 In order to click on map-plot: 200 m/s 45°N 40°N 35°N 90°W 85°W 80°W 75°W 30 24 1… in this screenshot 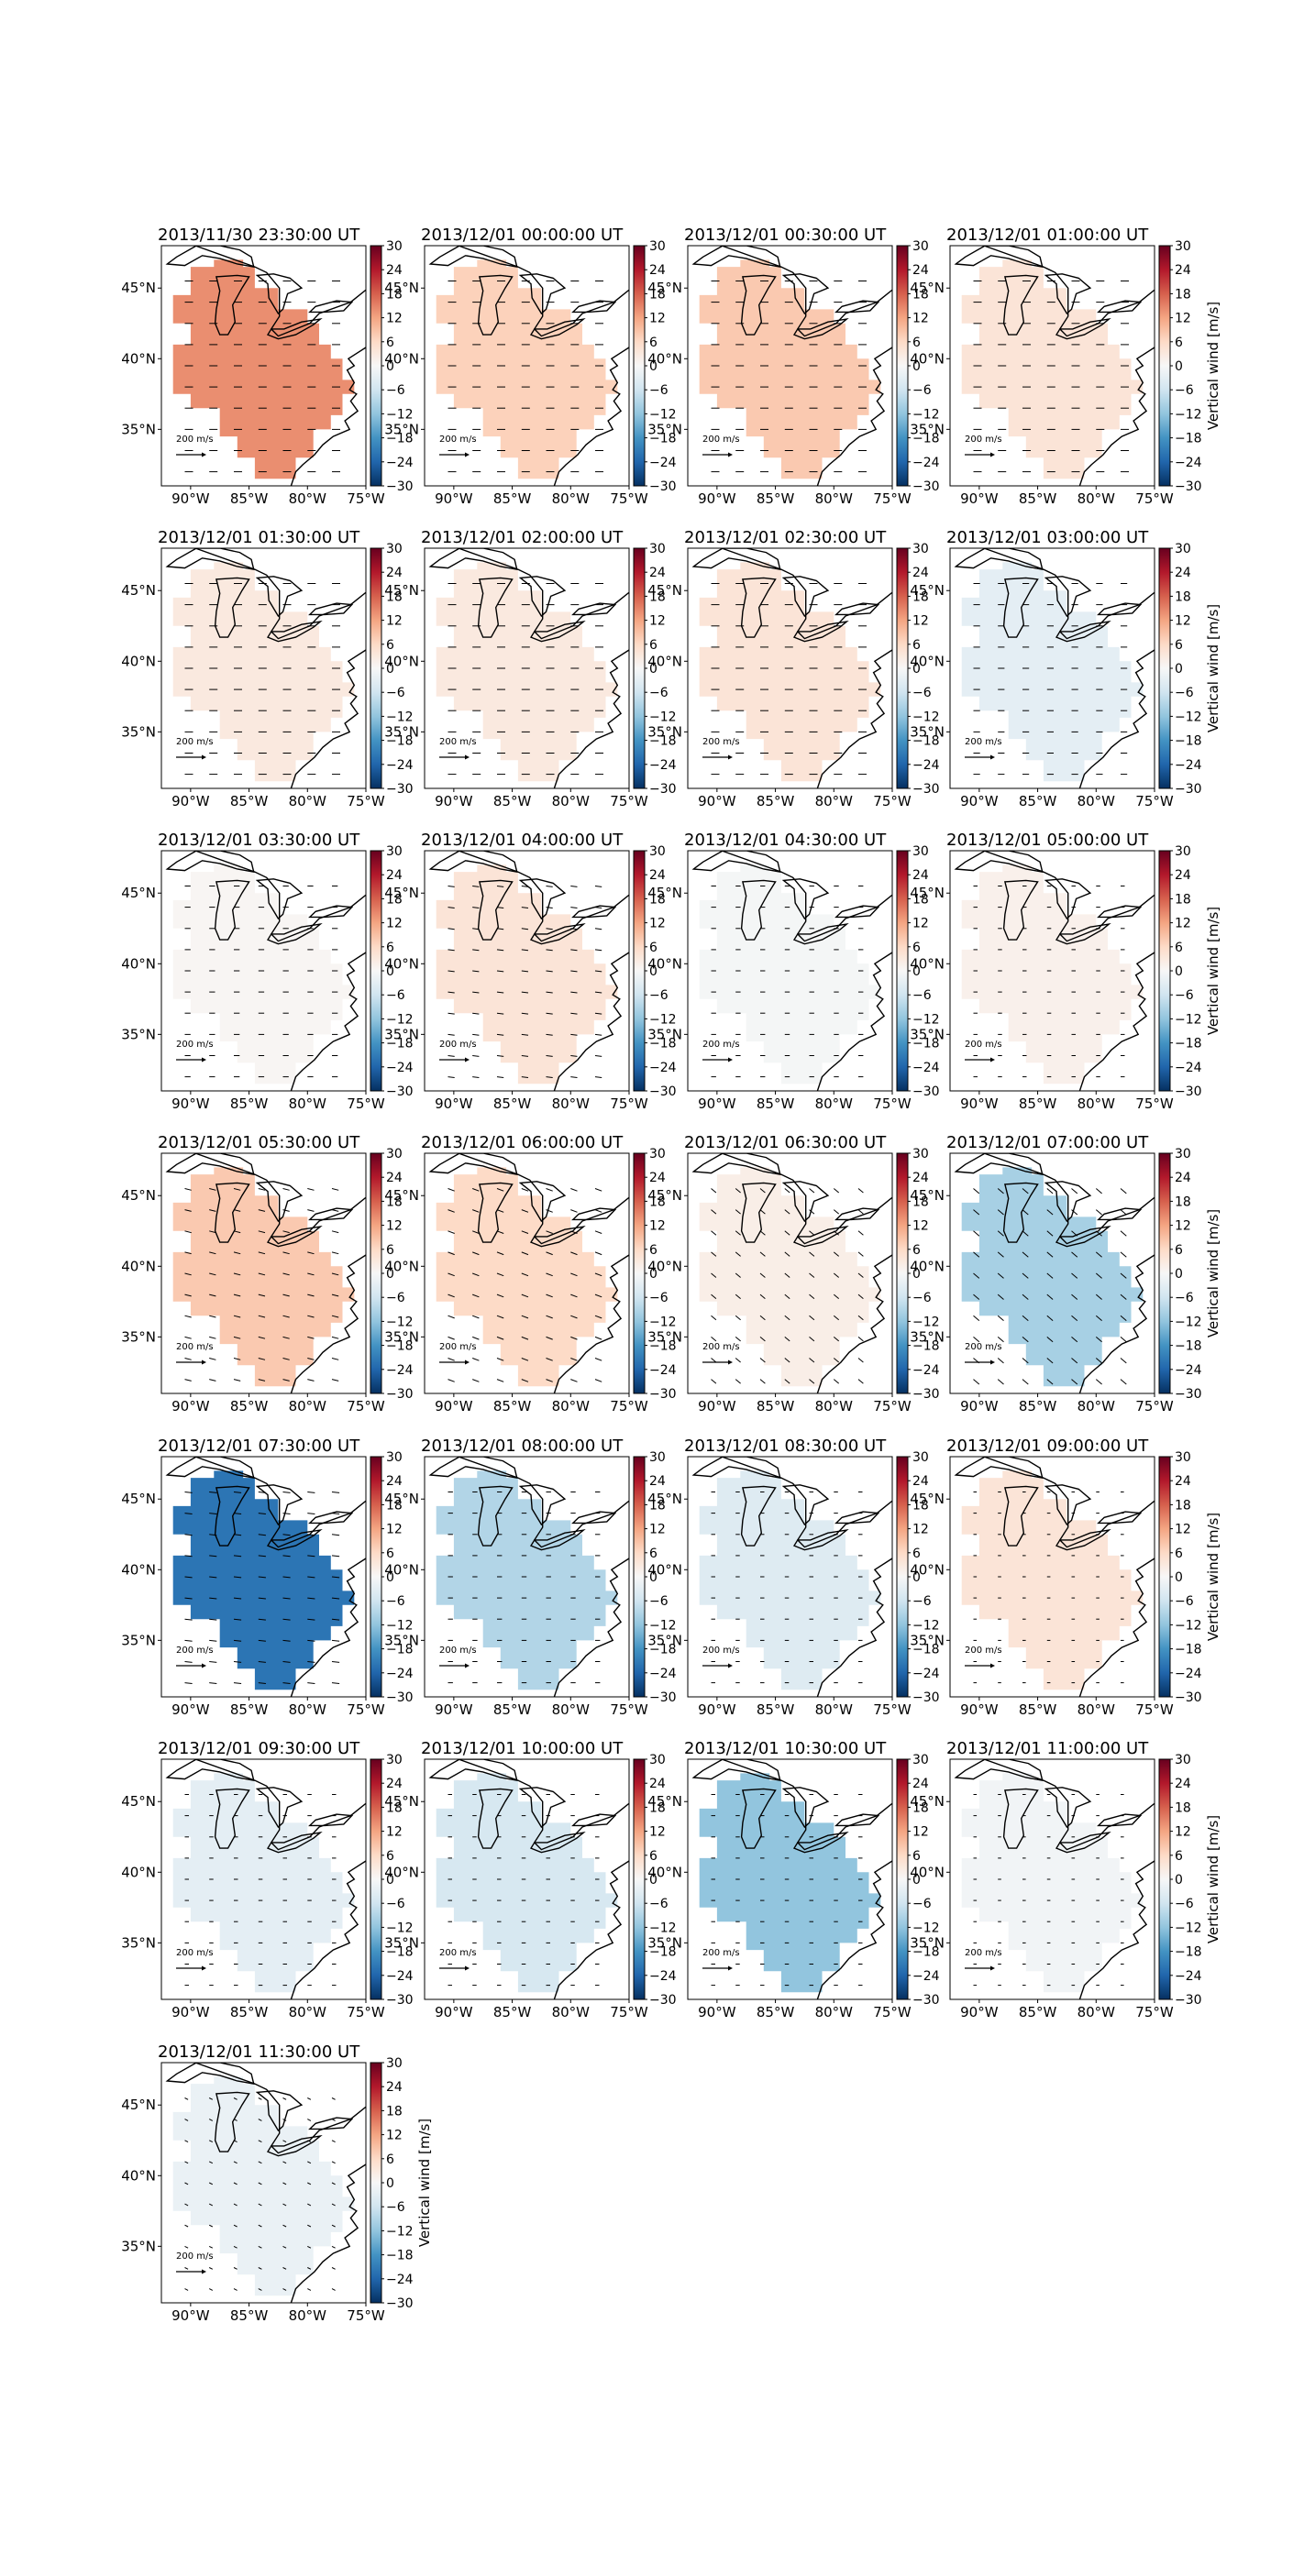, I will do `click(267, 978)`.